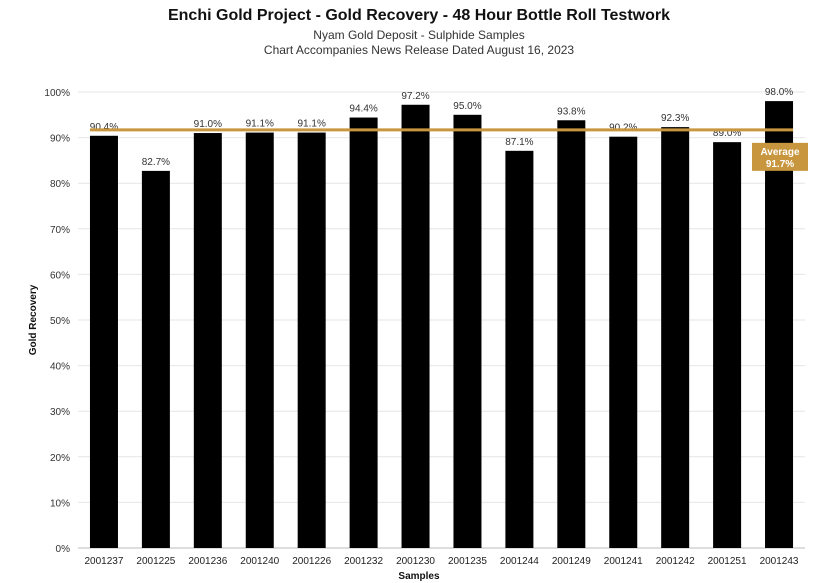 This screenshot has height=583, width=838. I want to click on chart-subtitle-1: Nyam Gold Deposit - Sulphide Samples, so click(419, 35).